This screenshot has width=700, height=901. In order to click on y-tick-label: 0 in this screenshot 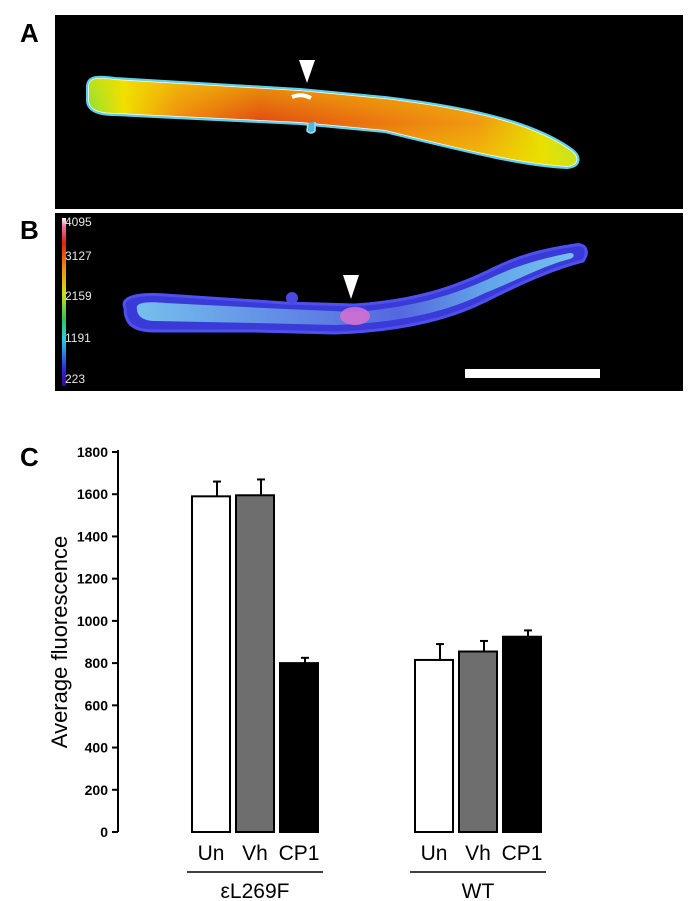, I will do `click(104, 832)`.